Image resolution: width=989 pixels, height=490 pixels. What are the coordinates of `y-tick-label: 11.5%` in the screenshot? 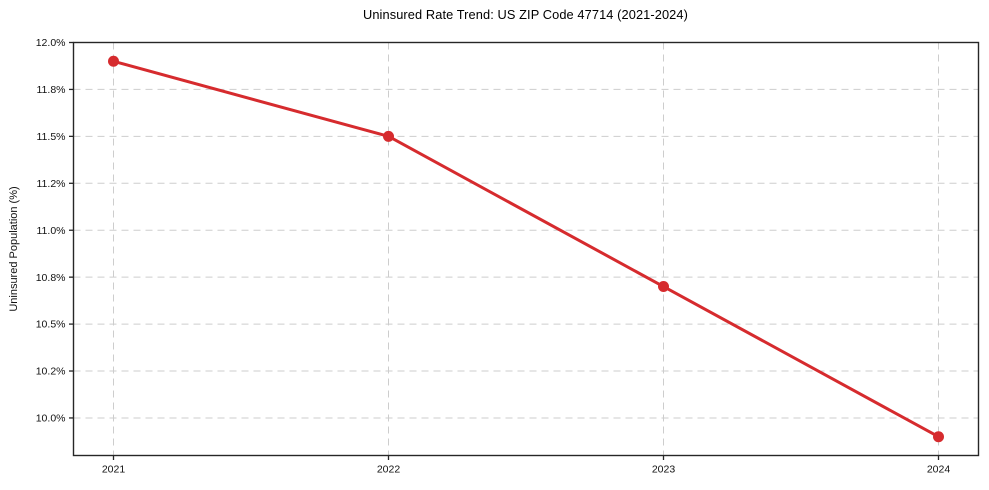 It's located at (51, 137).